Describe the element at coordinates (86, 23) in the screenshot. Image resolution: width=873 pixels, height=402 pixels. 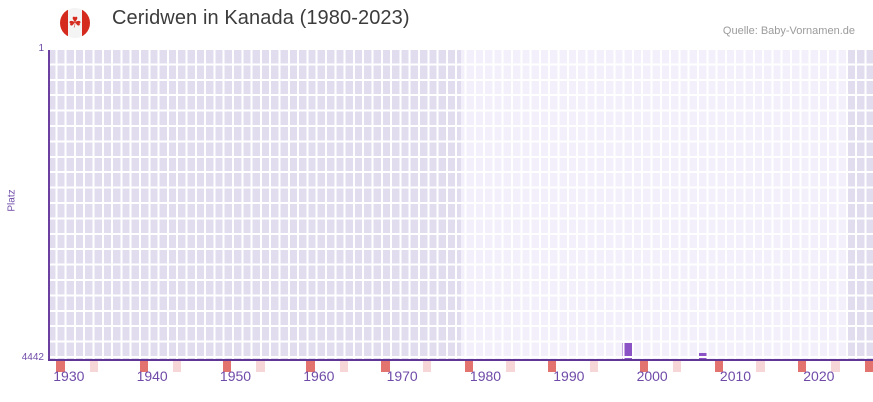
I see `flag-right-bar` at that location.